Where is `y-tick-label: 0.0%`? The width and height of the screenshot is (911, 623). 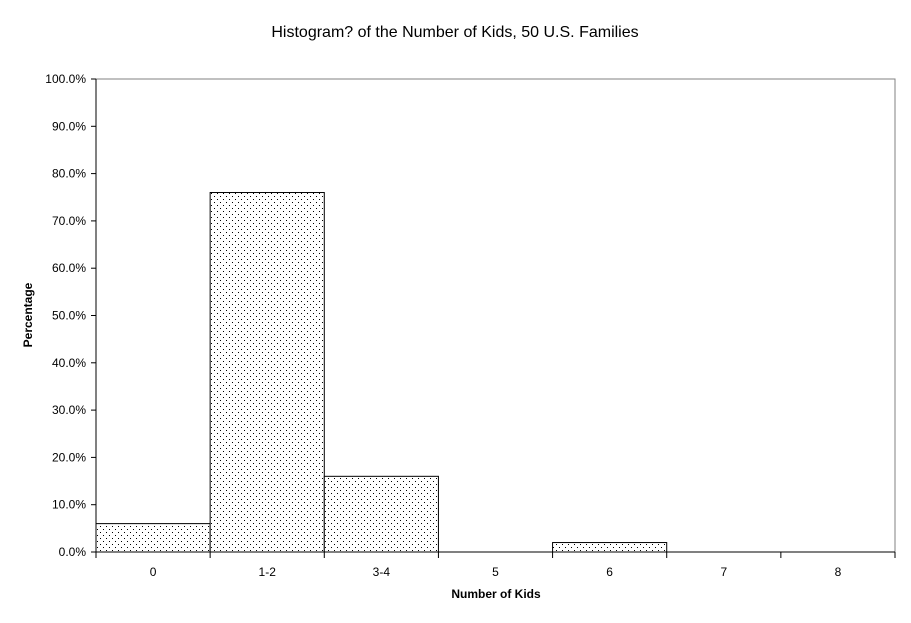 y-tick-label: 0.0% is located at coordinates (73, 552).